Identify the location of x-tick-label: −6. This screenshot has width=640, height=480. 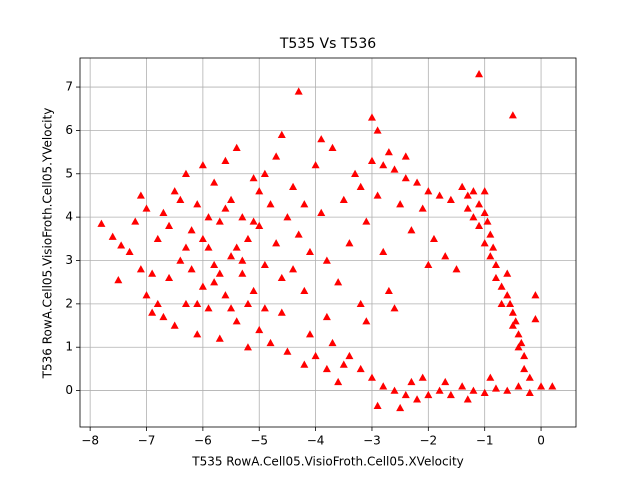
(203, 441).